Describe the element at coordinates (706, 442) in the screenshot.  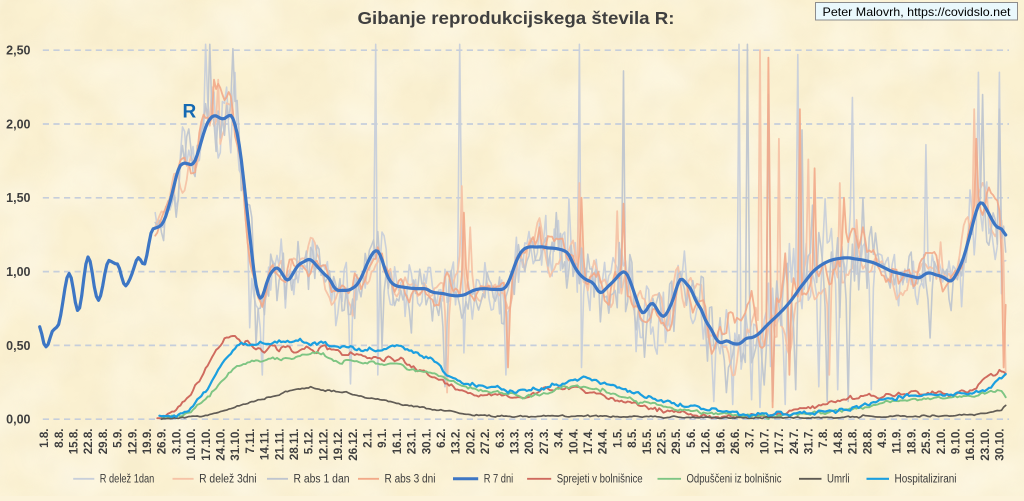
I see `svg-text: 12.6.` at that location.